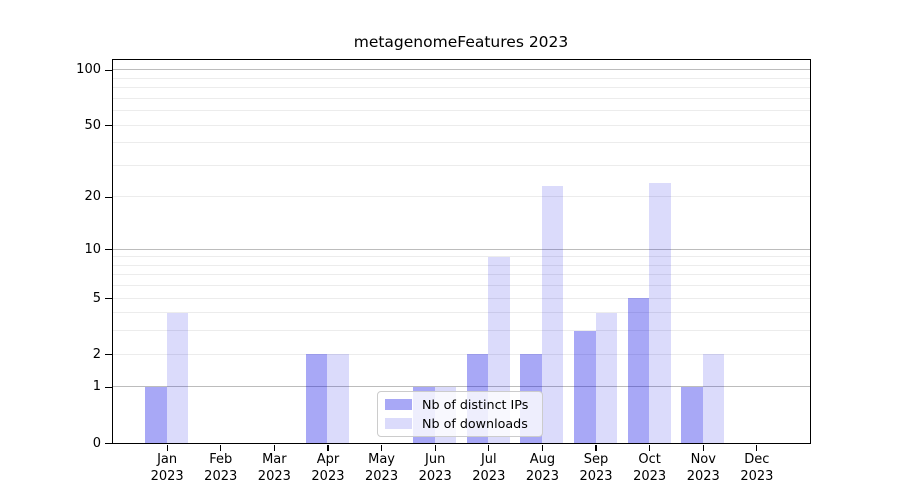  I want to click on legend-label-distinct-ips: Nb of distinct IPs, so click(475, 404).